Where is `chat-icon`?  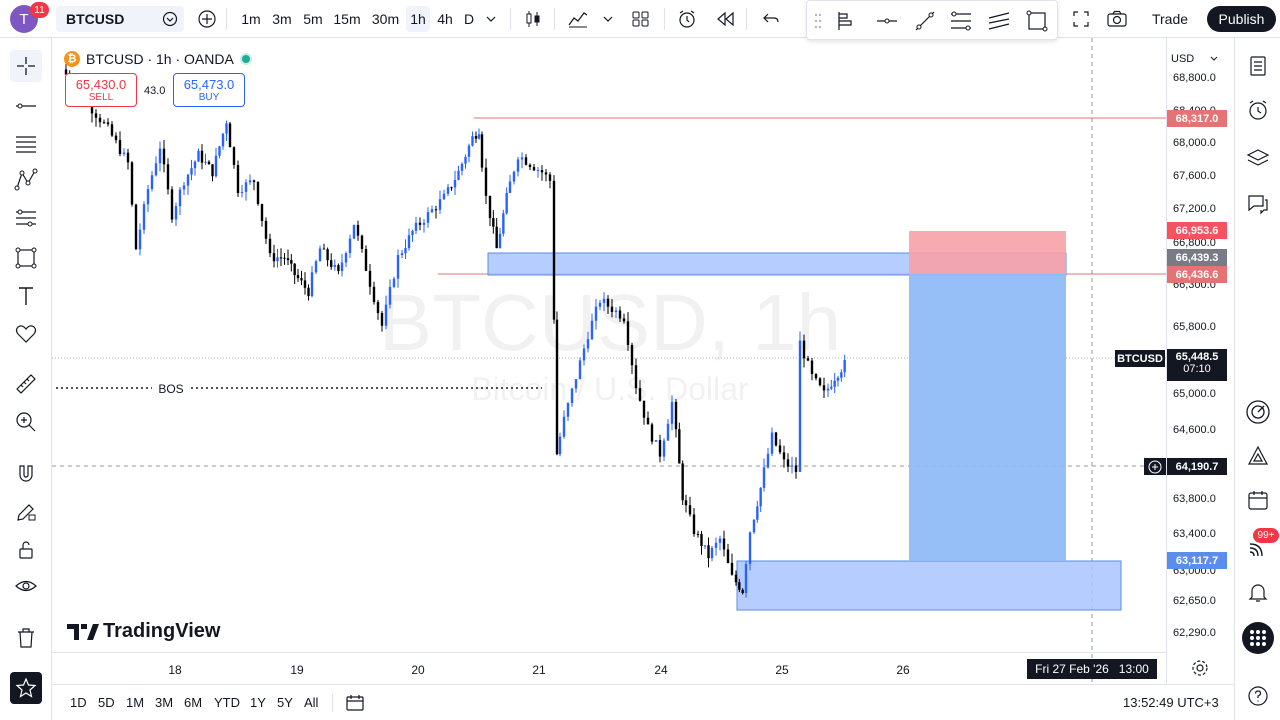 chat-icon is located at coordinates (1258, 204).